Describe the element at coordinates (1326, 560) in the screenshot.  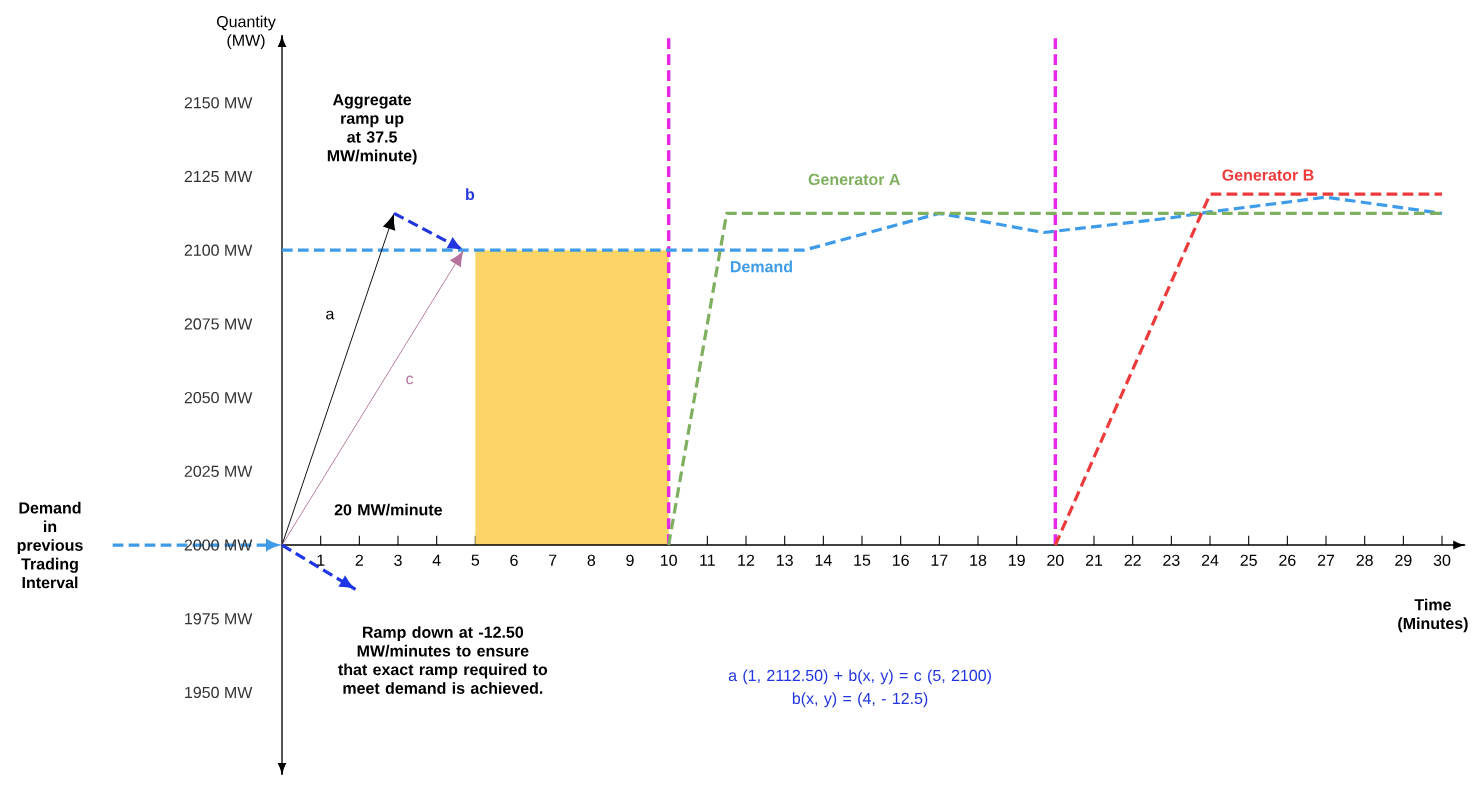
I see `x-tick-label: 27` at that location.